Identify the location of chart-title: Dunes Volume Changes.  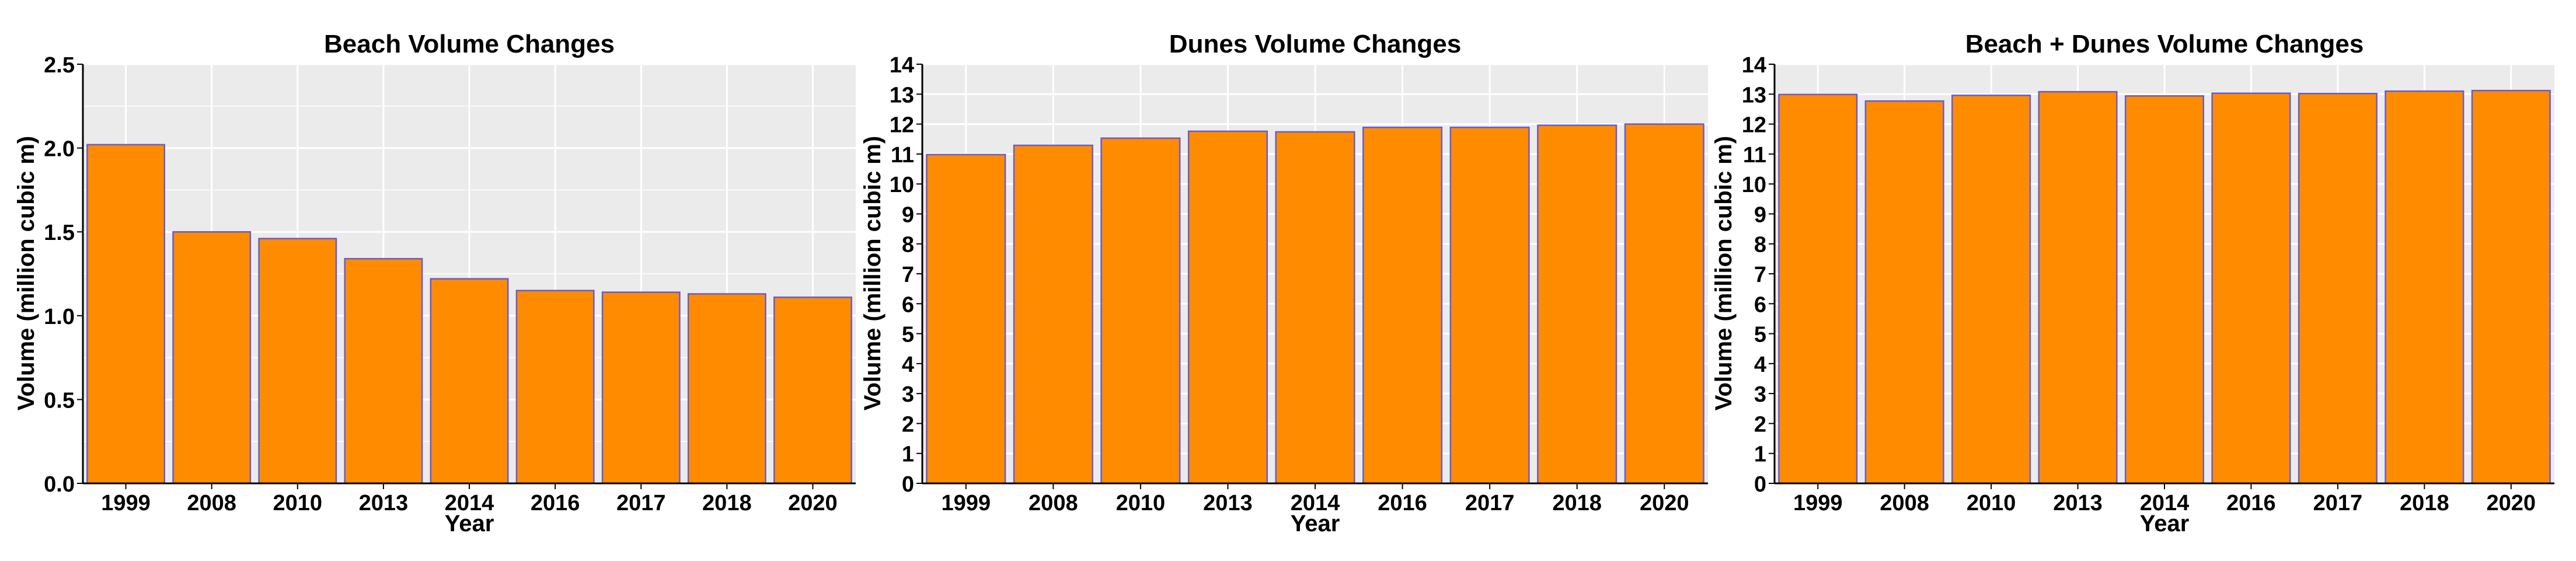
(1315, 44).